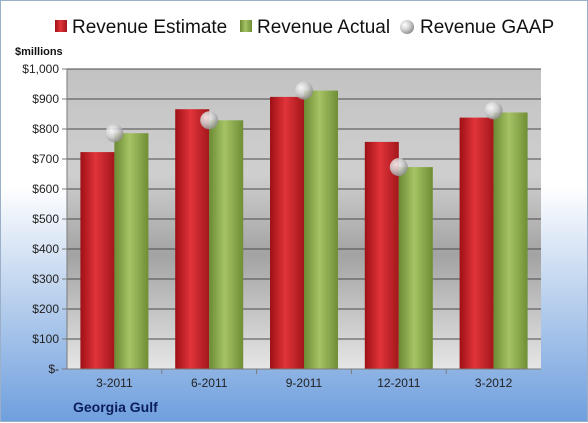 The width and height of the screenshot is (588, 423). I want to click on legend-swatch-revenue-actual, so click(246, 26).